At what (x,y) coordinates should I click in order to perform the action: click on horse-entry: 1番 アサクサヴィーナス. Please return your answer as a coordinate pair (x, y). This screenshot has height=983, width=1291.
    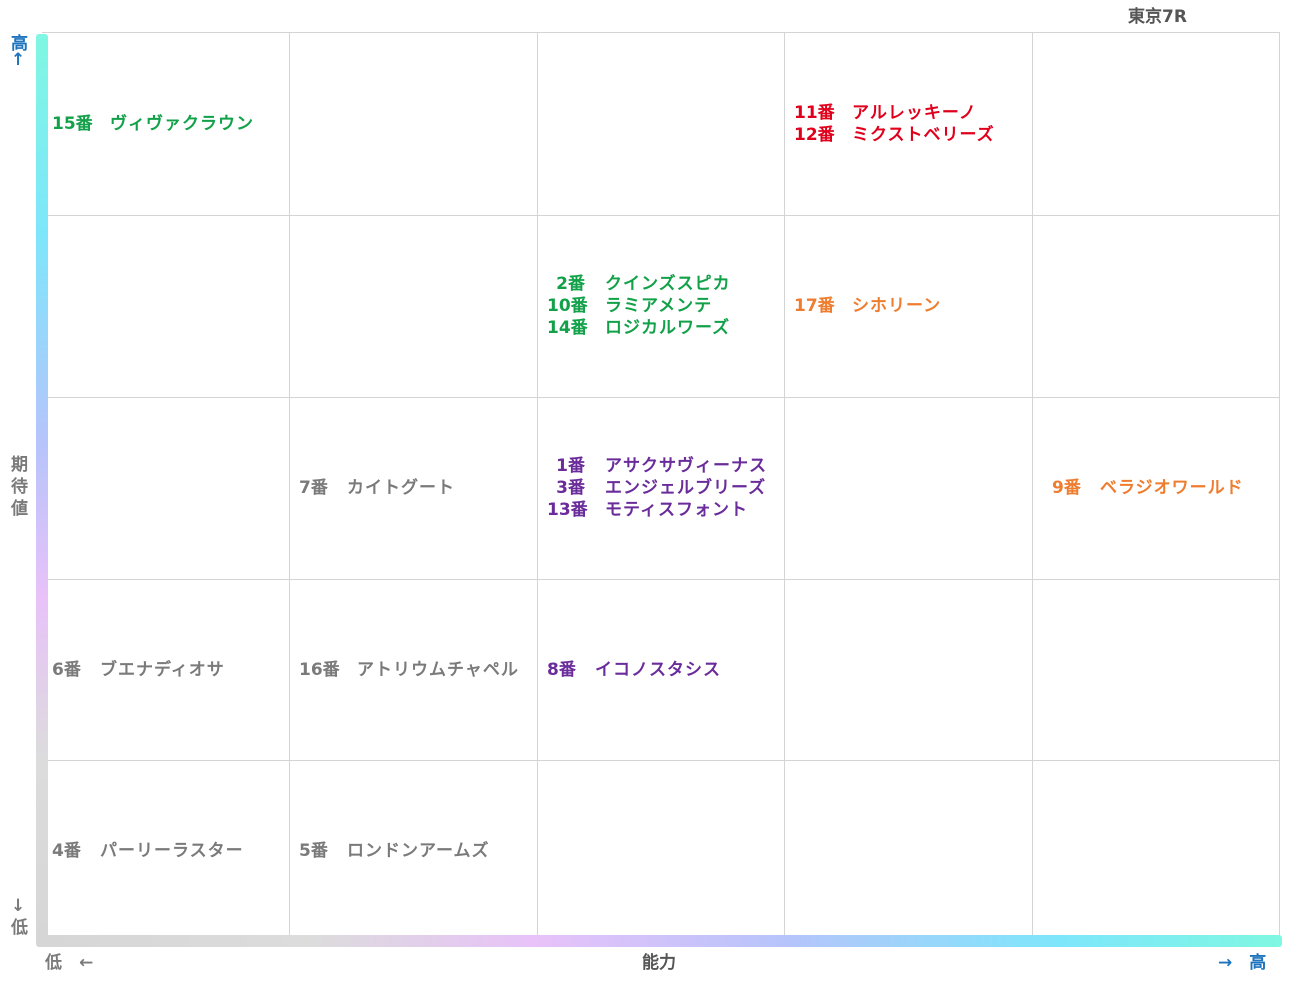
    Looking at the image, I should click on (665, 466).